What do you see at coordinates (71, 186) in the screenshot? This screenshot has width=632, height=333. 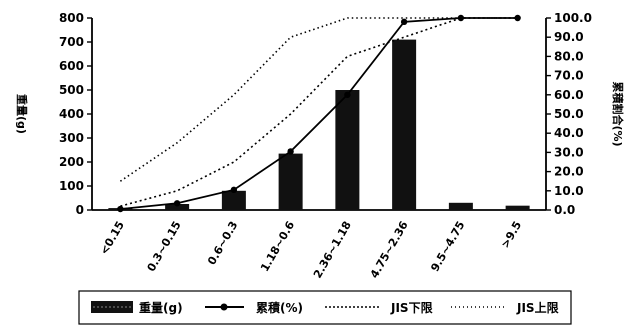 I see `left-y-tick-label: 100` at bounding box center [71, 186].